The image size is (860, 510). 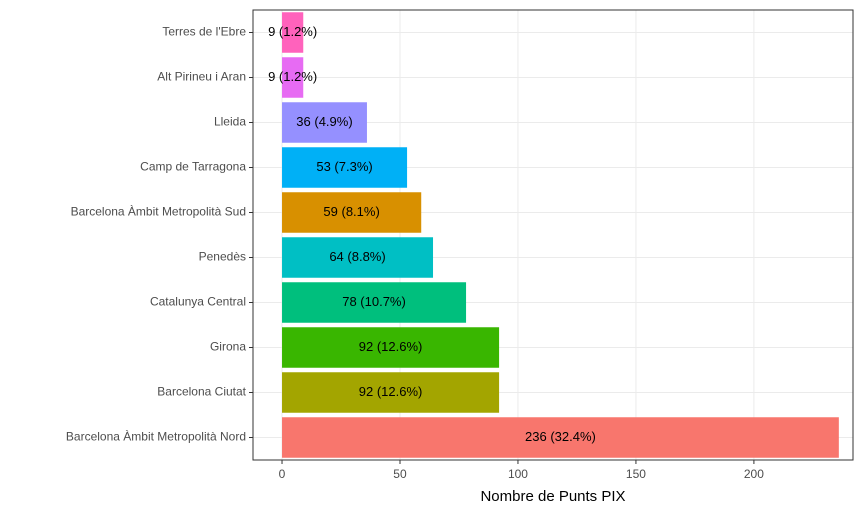 What do you see at coordinates (201, 77) in the screenshot?
I see `y-tick-label: Alt Pirineu i Aran` at bounding box center [201, 77].